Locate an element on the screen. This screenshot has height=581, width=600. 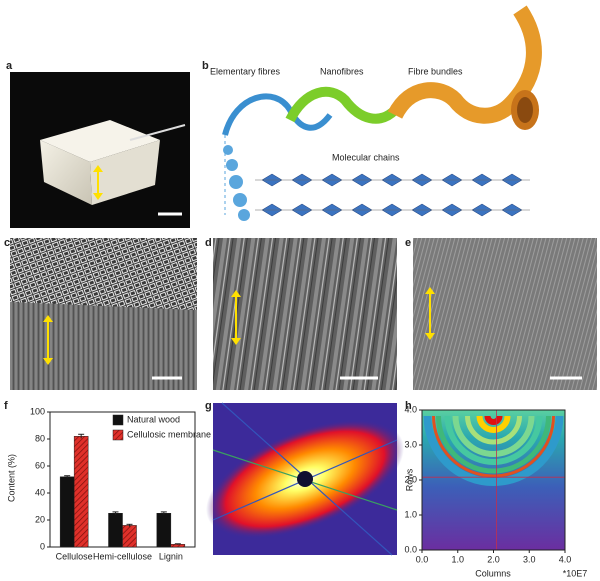
y-tick-label: 1.0 is located at coordinates (410, 514).